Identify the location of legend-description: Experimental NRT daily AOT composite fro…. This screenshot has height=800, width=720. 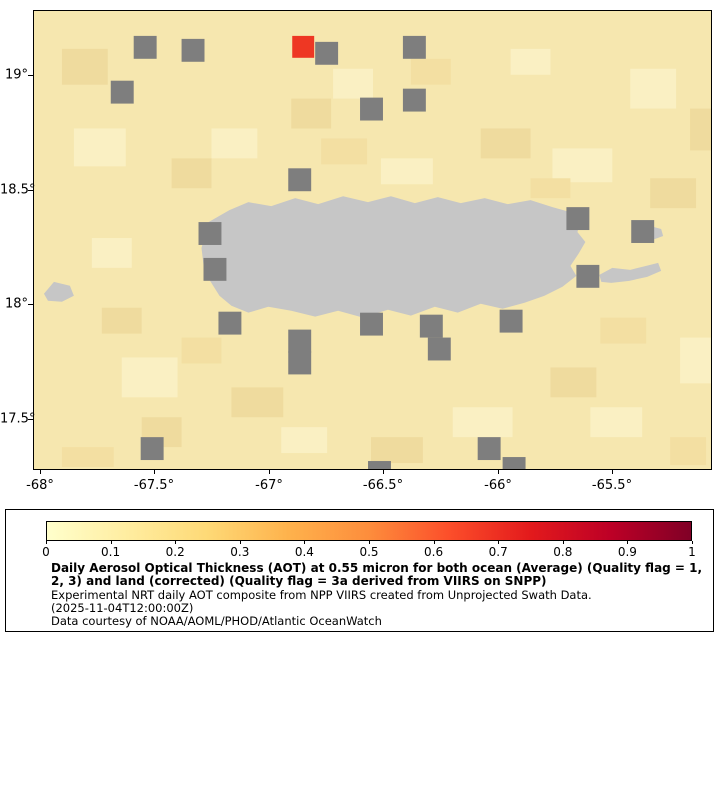
(321, 595).